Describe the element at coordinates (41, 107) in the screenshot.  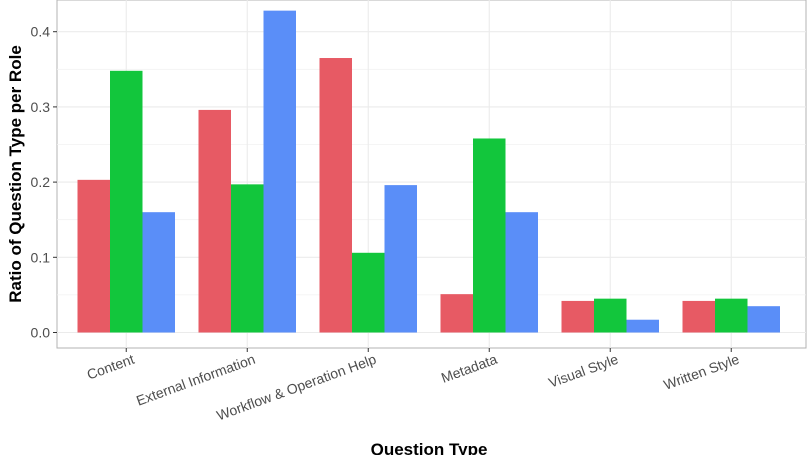
I see `y-tick-label: 0.3` at that location.